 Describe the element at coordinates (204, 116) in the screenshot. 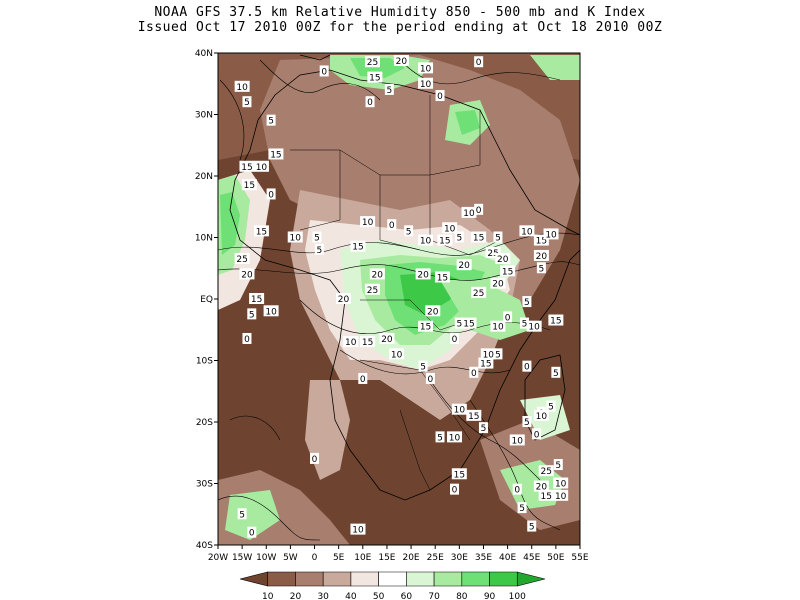

I see `lat-tick-label: 30N` at that location.